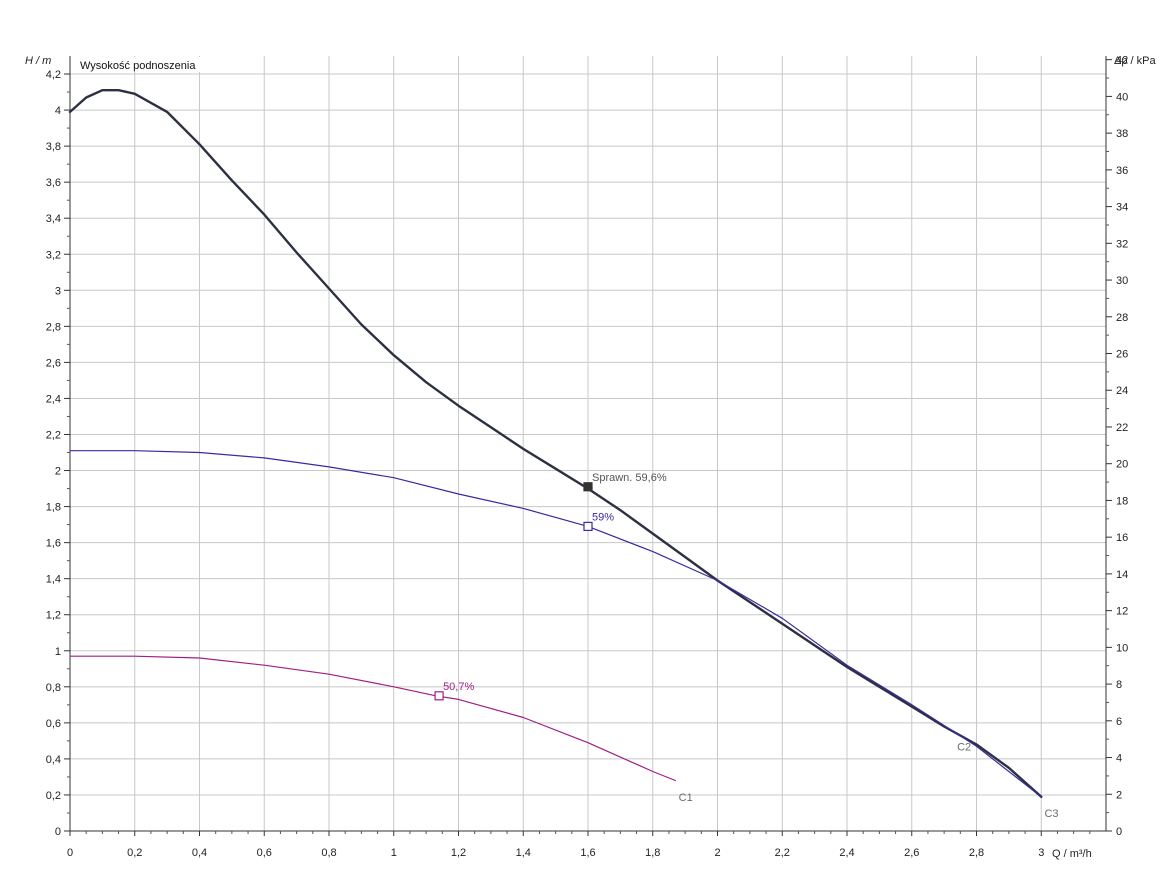  Describe the element at coordinates (1122, 575) in the screenshot. I see `y2-tick-label: 14` at that location.